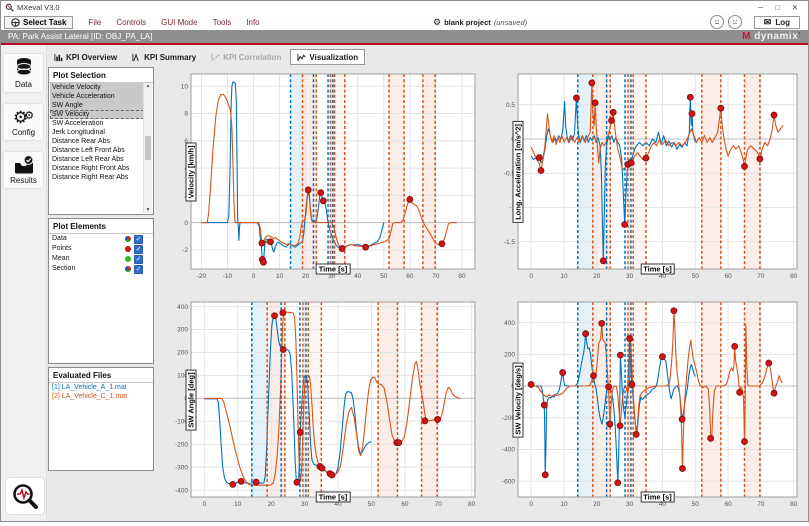 The image size is (809, 526). Describe the element at coordinates (97, 298) in the screenshot. I see `plot-elements-list: Data ✓ Points ✓ Mean ✓ Section ✓` at that location.